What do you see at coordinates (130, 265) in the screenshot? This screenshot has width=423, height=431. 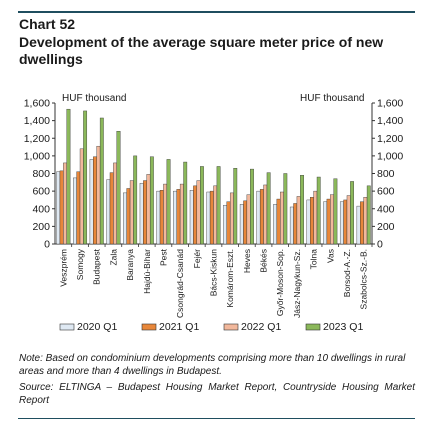 I see `x-category-label: Baranya` at bounding box center [130, 265].